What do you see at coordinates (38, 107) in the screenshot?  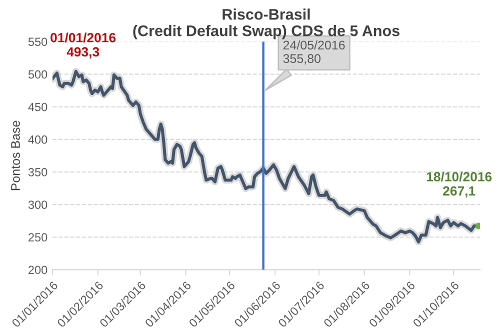 I see `y-tick-label: 450` at bounding box center [38, 107].